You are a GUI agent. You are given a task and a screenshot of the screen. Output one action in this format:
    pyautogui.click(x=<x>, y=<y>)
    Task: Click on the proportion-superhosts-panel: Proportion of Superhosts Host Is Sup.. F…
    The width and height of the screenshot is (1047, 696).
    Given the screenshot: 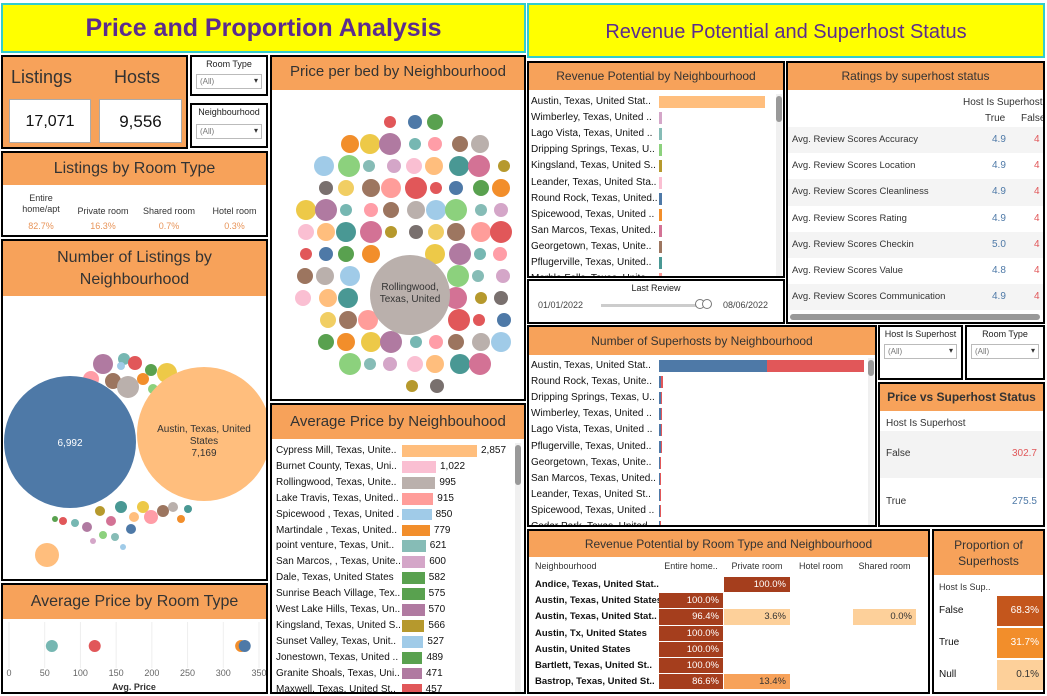 What is the action you would take?
    pyautogui.click(x=988, y=611)
    